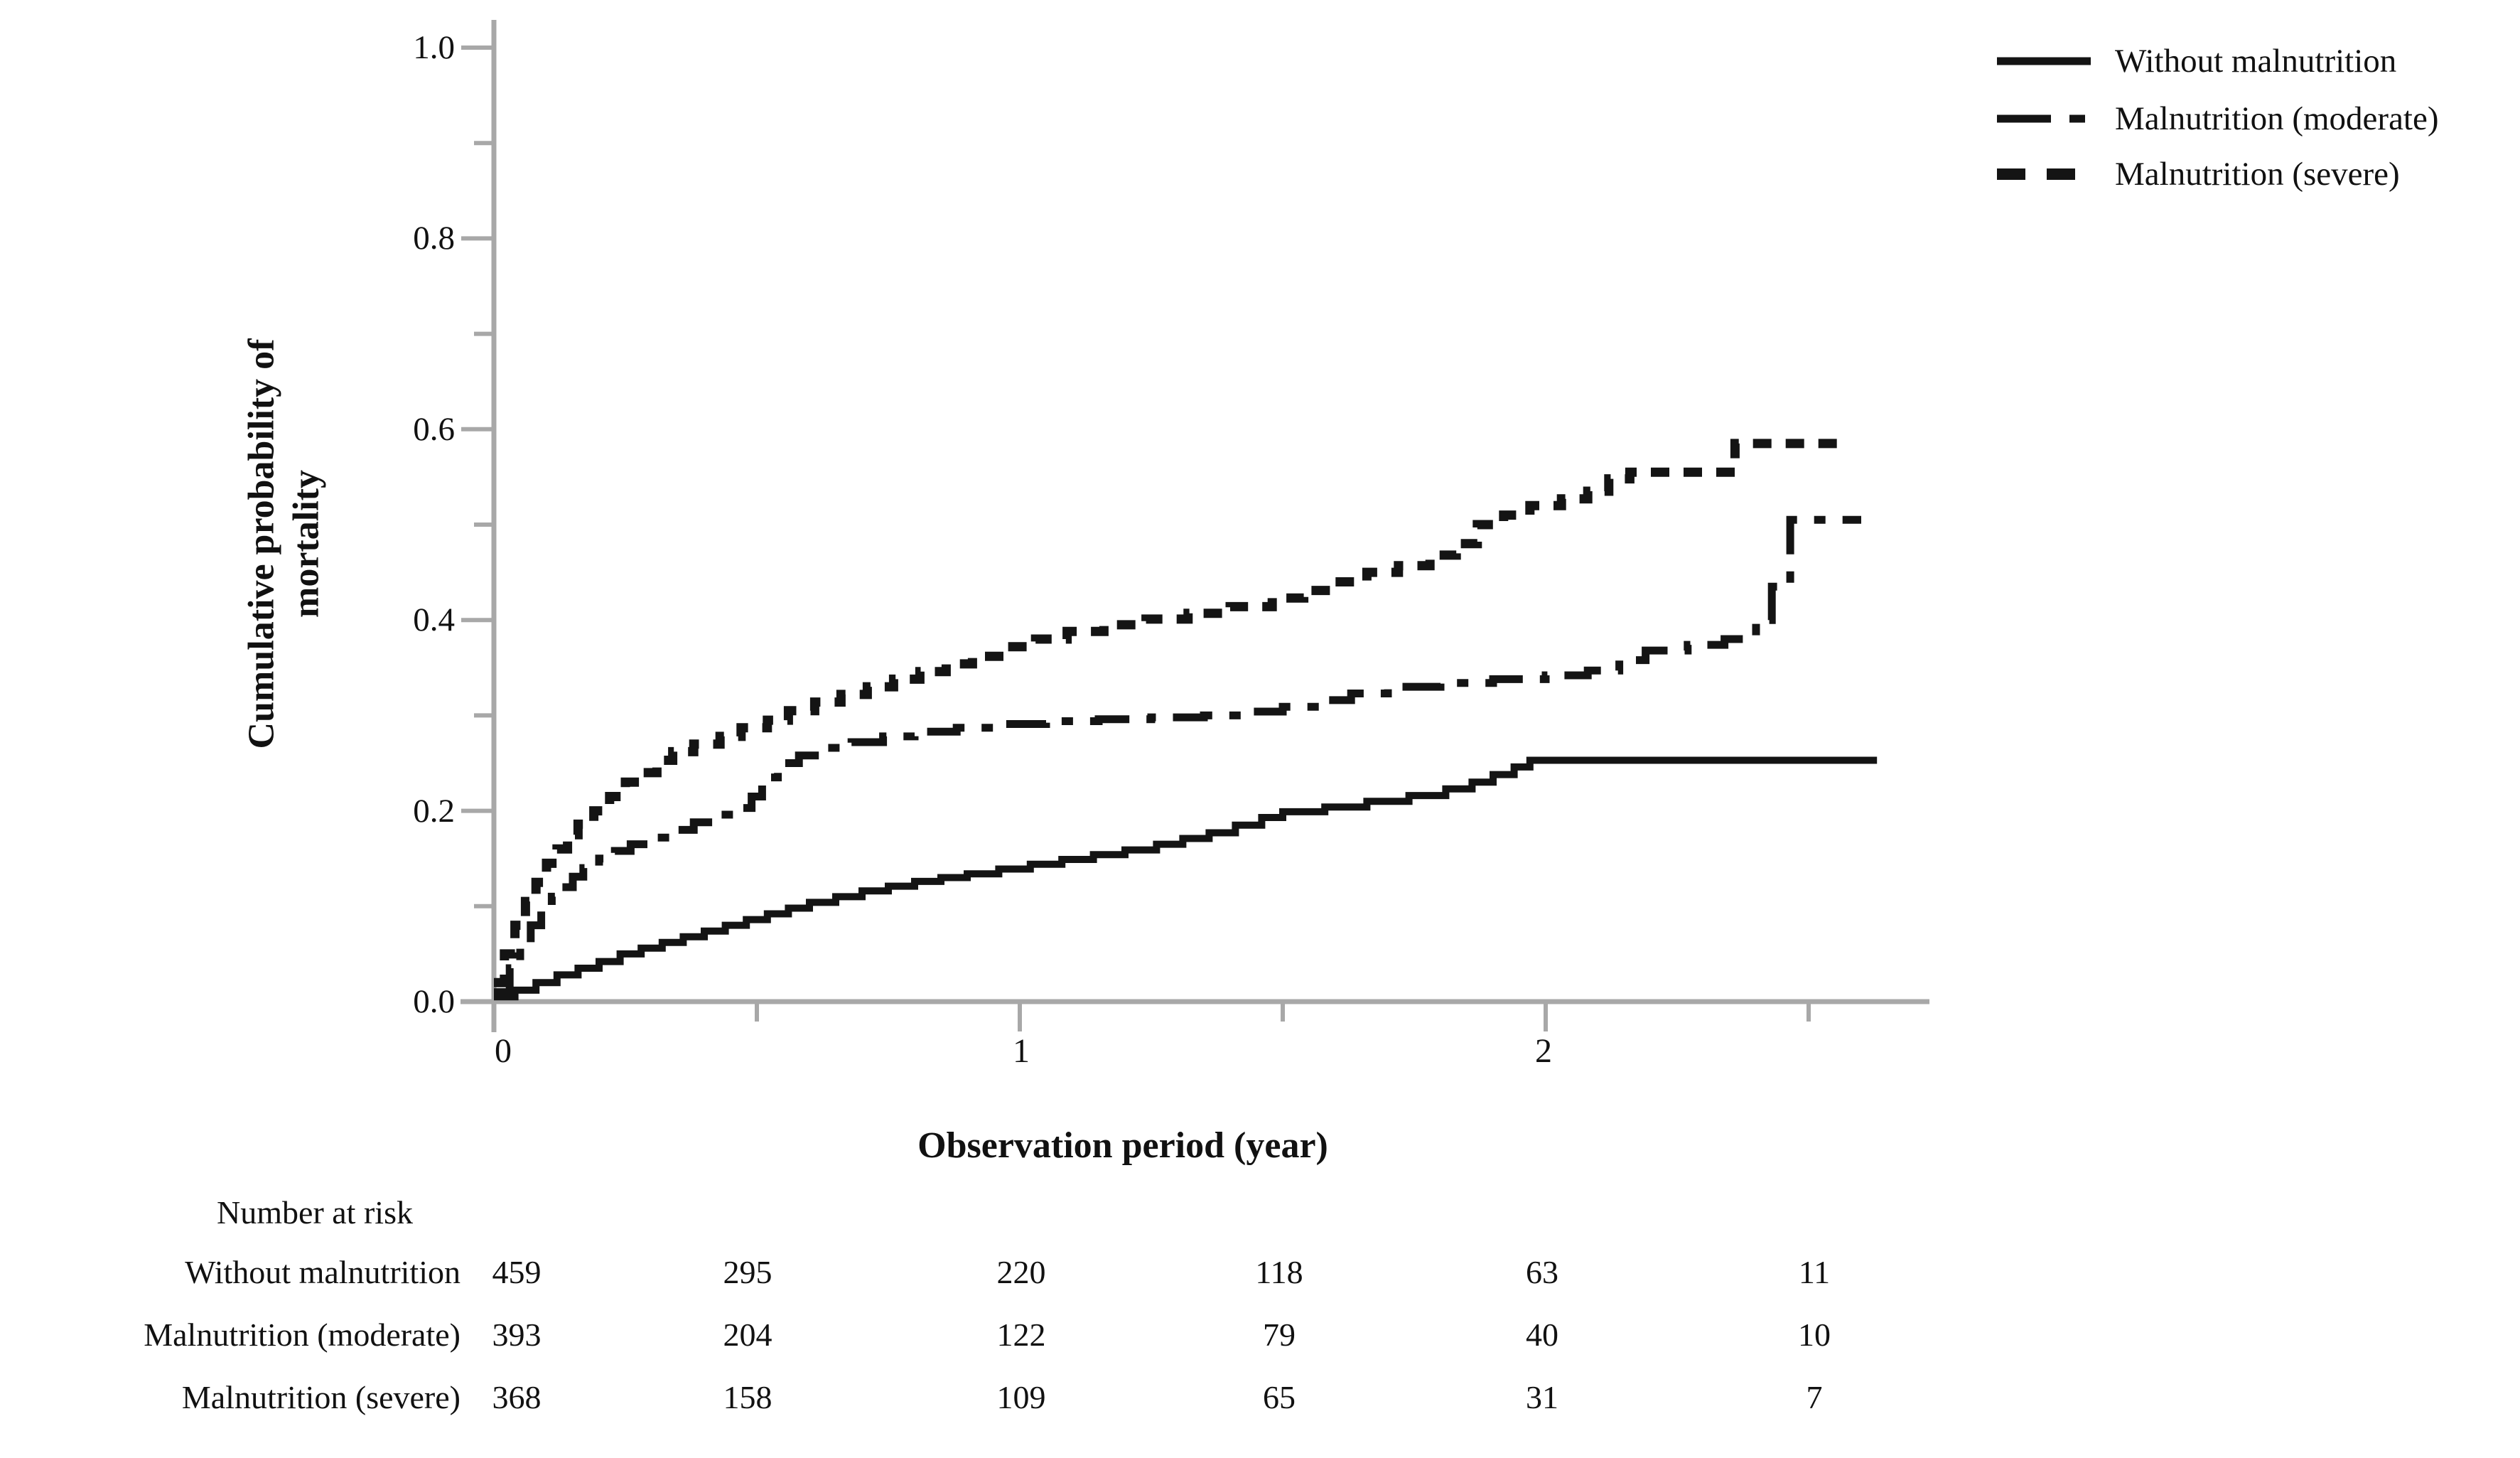 The width and height of the screenshot is (2520, 1458). Describe the element at coordinates (434, 811) in the screenshot. I see `y-tick-label-0.2: 0.2` at that location.